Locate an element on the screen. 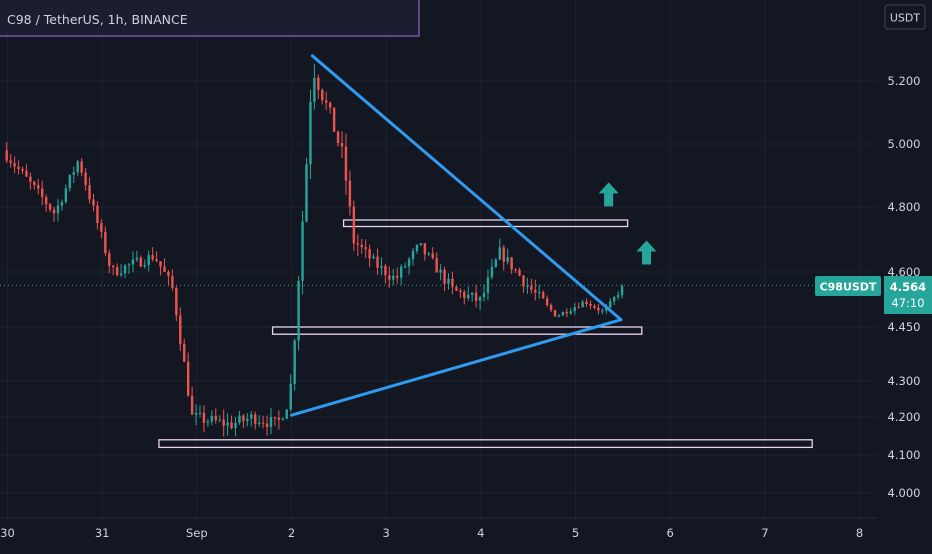 This screenshot has height=554, width=932. time-scale-background is located at coordinates (466, 534).